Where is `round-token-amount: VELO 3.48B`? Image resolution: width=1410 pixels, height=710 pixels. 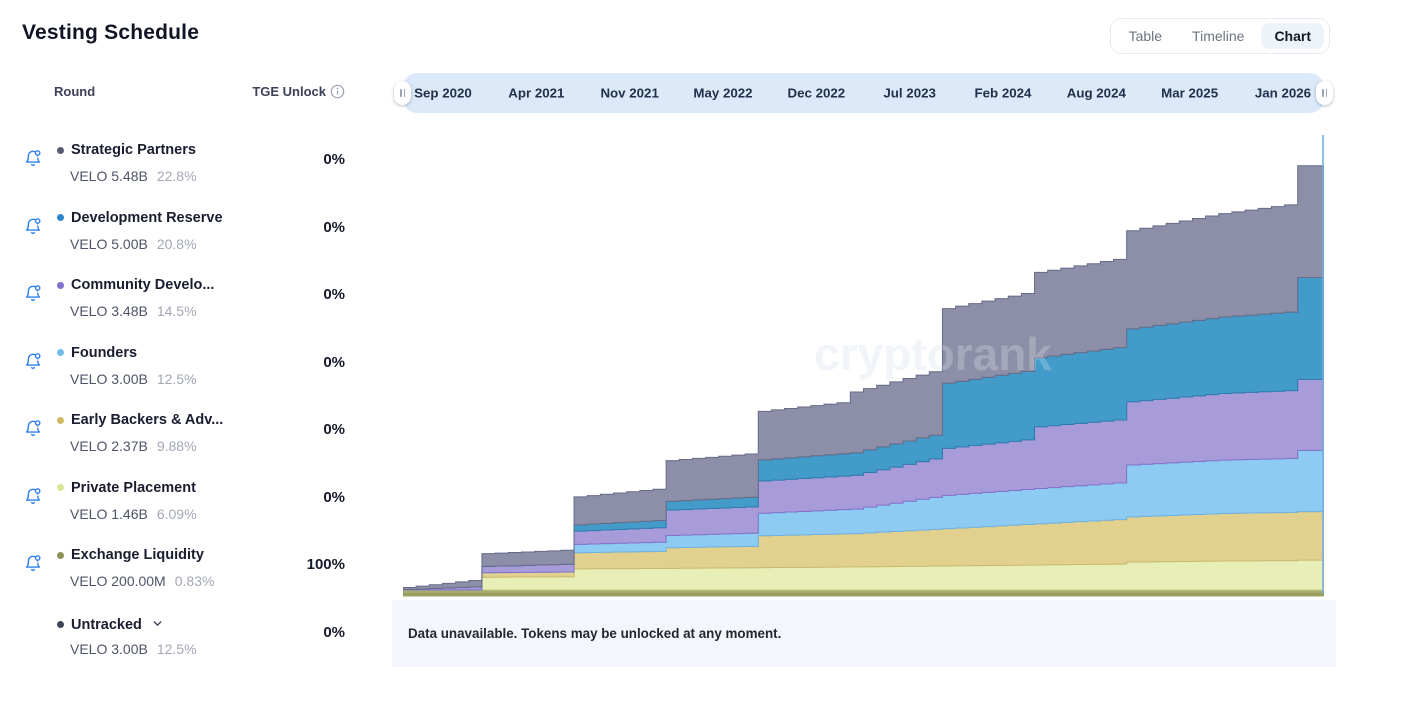
round-token-amount: VELO 3.48B is located at coordinates (109, 311).